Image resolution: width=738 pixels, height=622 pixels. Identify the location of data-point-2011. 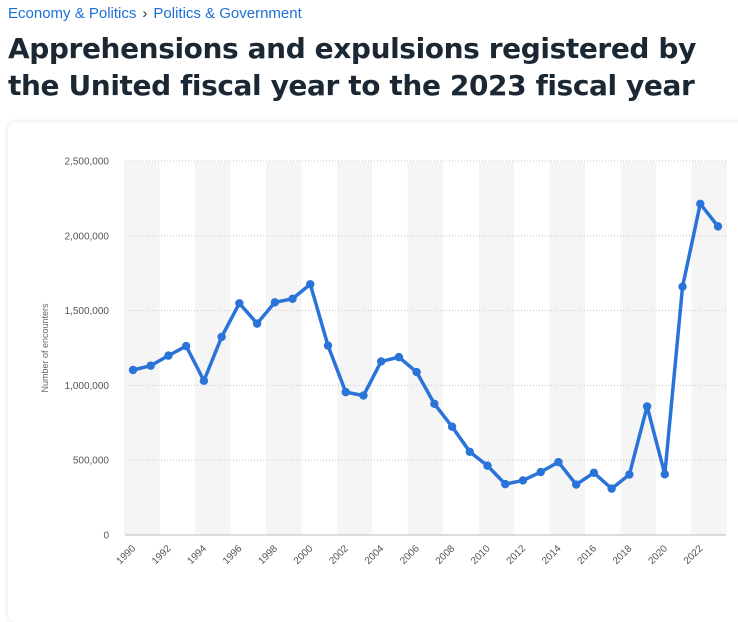
(505, 484).